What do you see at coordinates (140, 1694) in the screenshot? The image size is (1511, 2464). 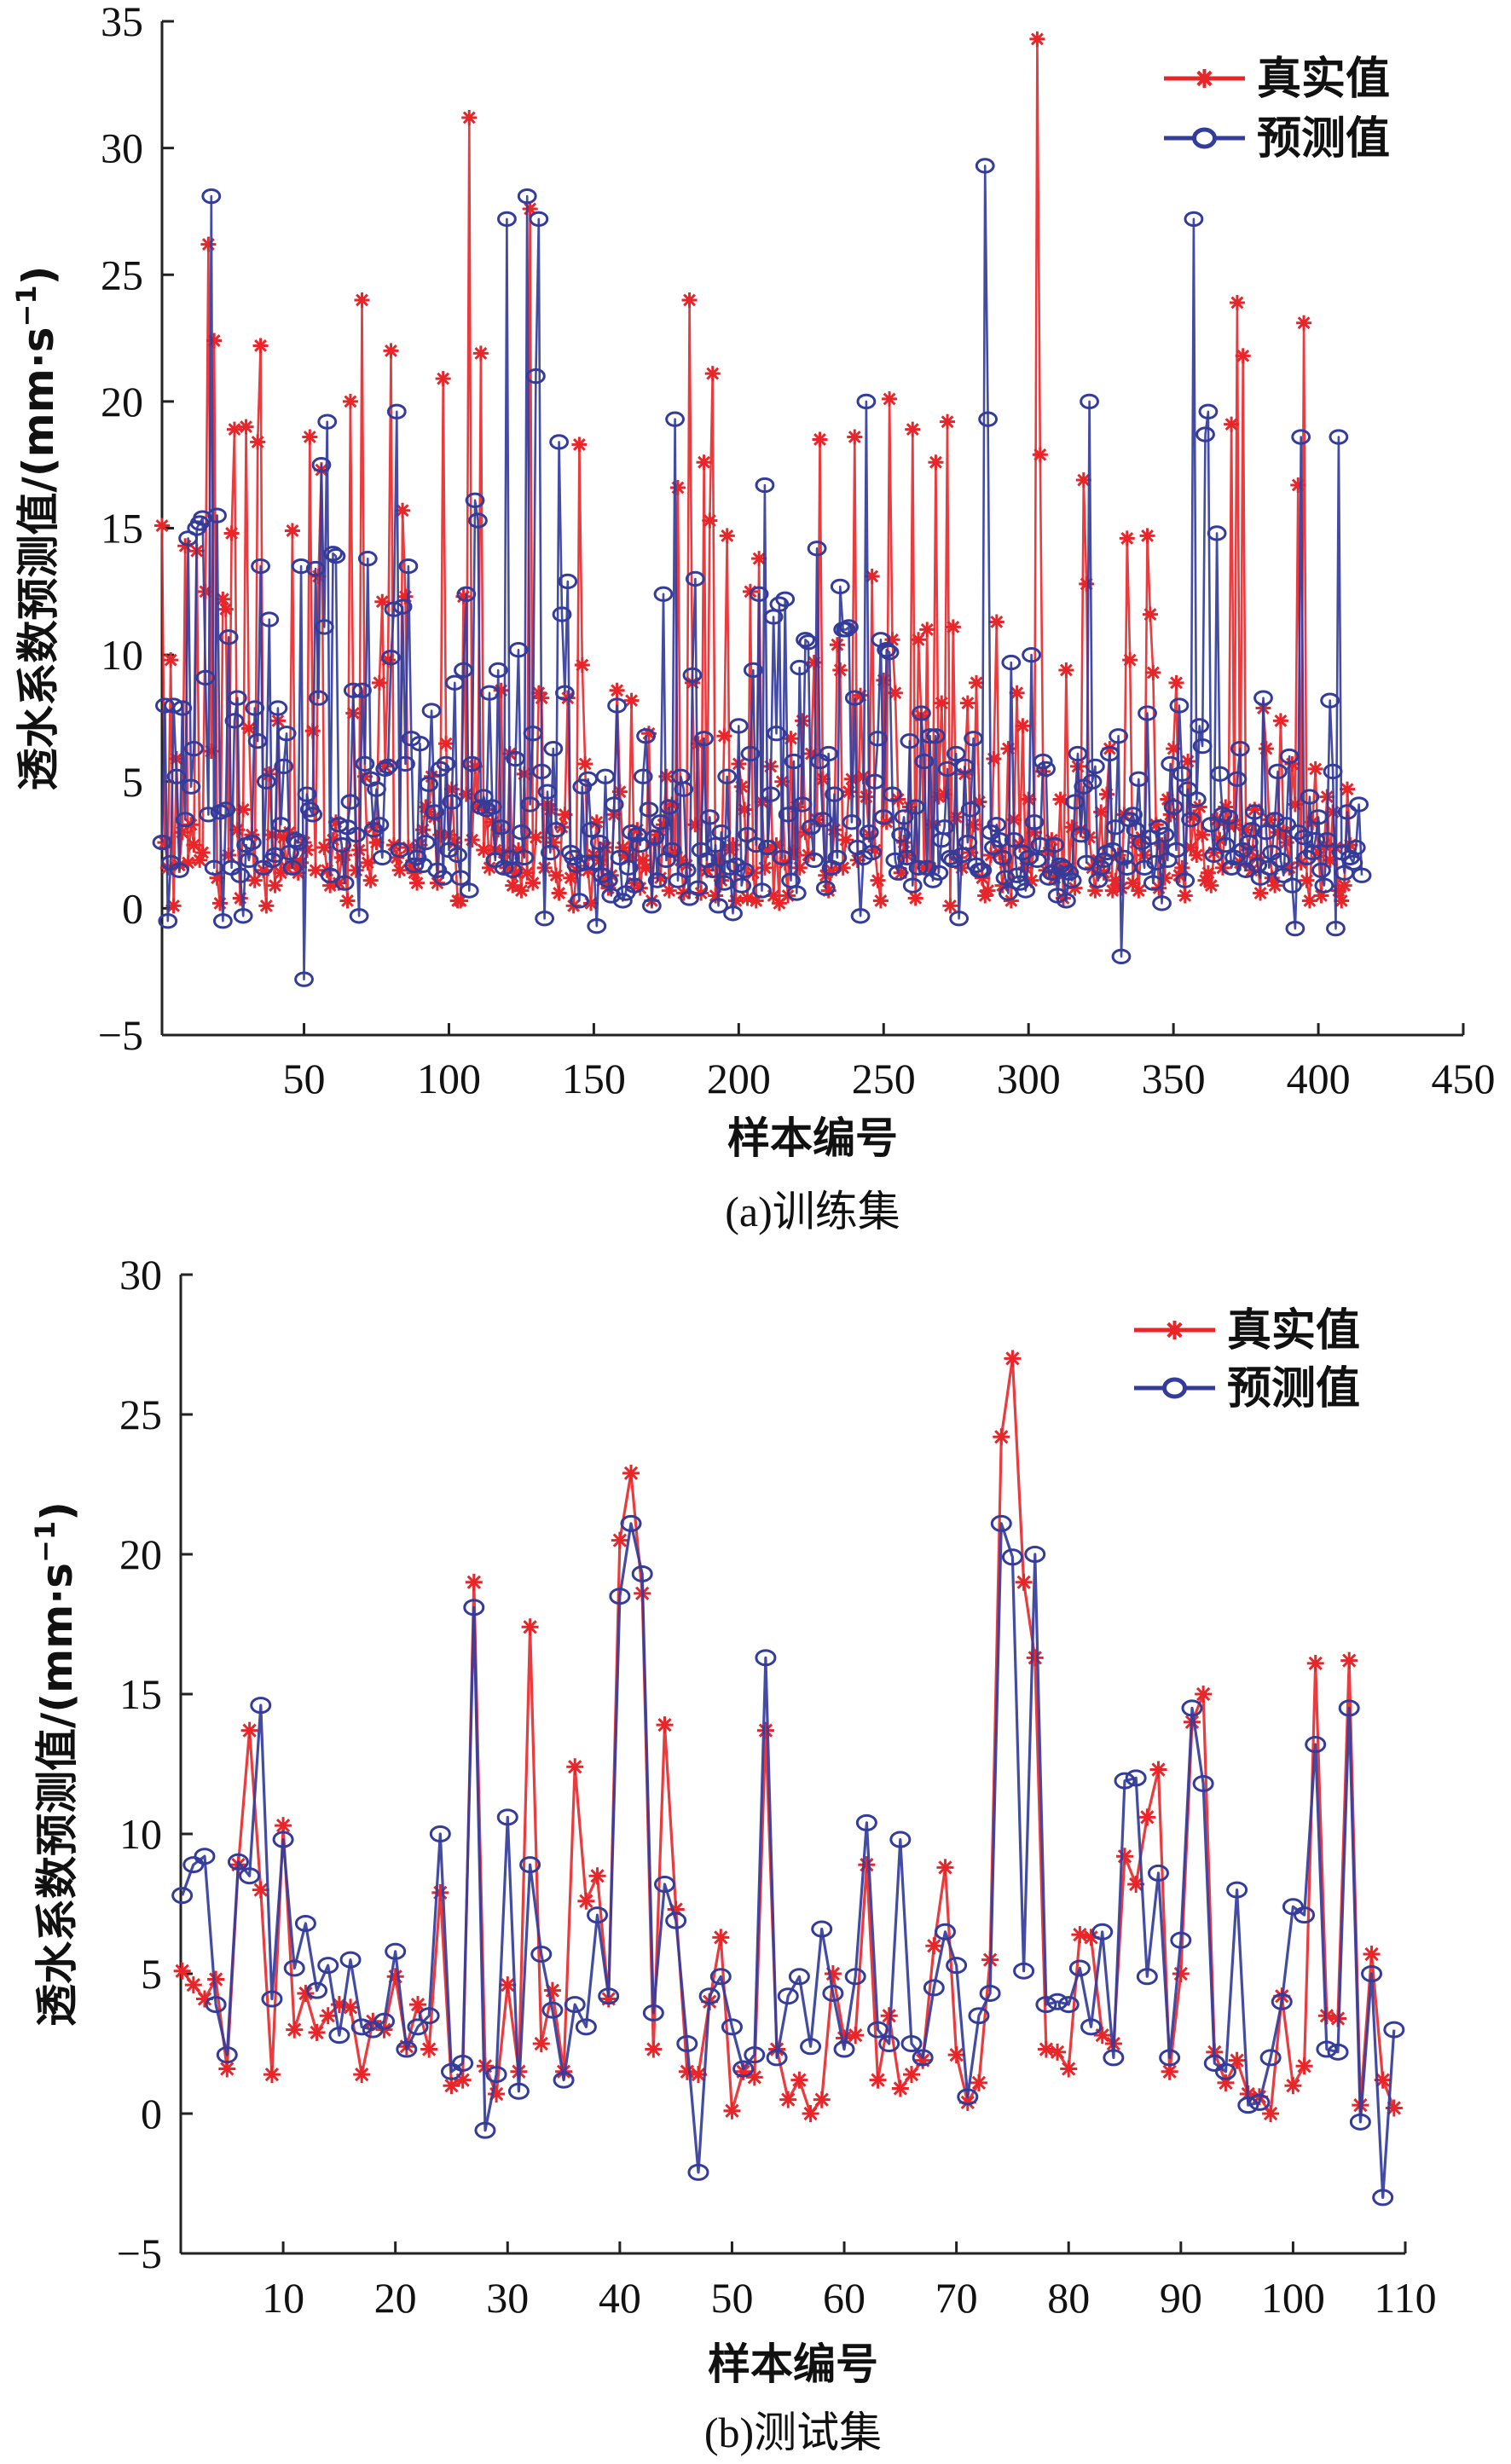 I see `y-tick-label: 15` at bounding box center [140, 1694].